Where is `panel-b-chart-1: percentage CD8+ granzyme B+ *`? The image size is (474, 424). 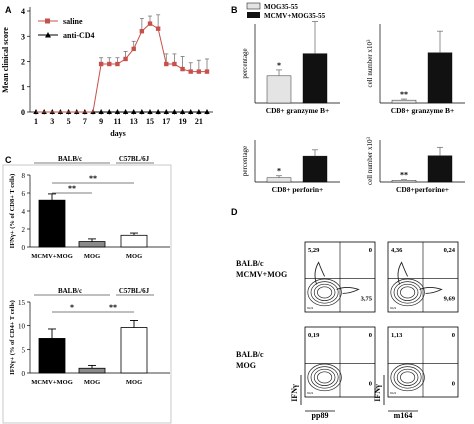 panel-b-chart-1: percentage CD8+ granzyme B+ * is located at coordinates (290, 68).